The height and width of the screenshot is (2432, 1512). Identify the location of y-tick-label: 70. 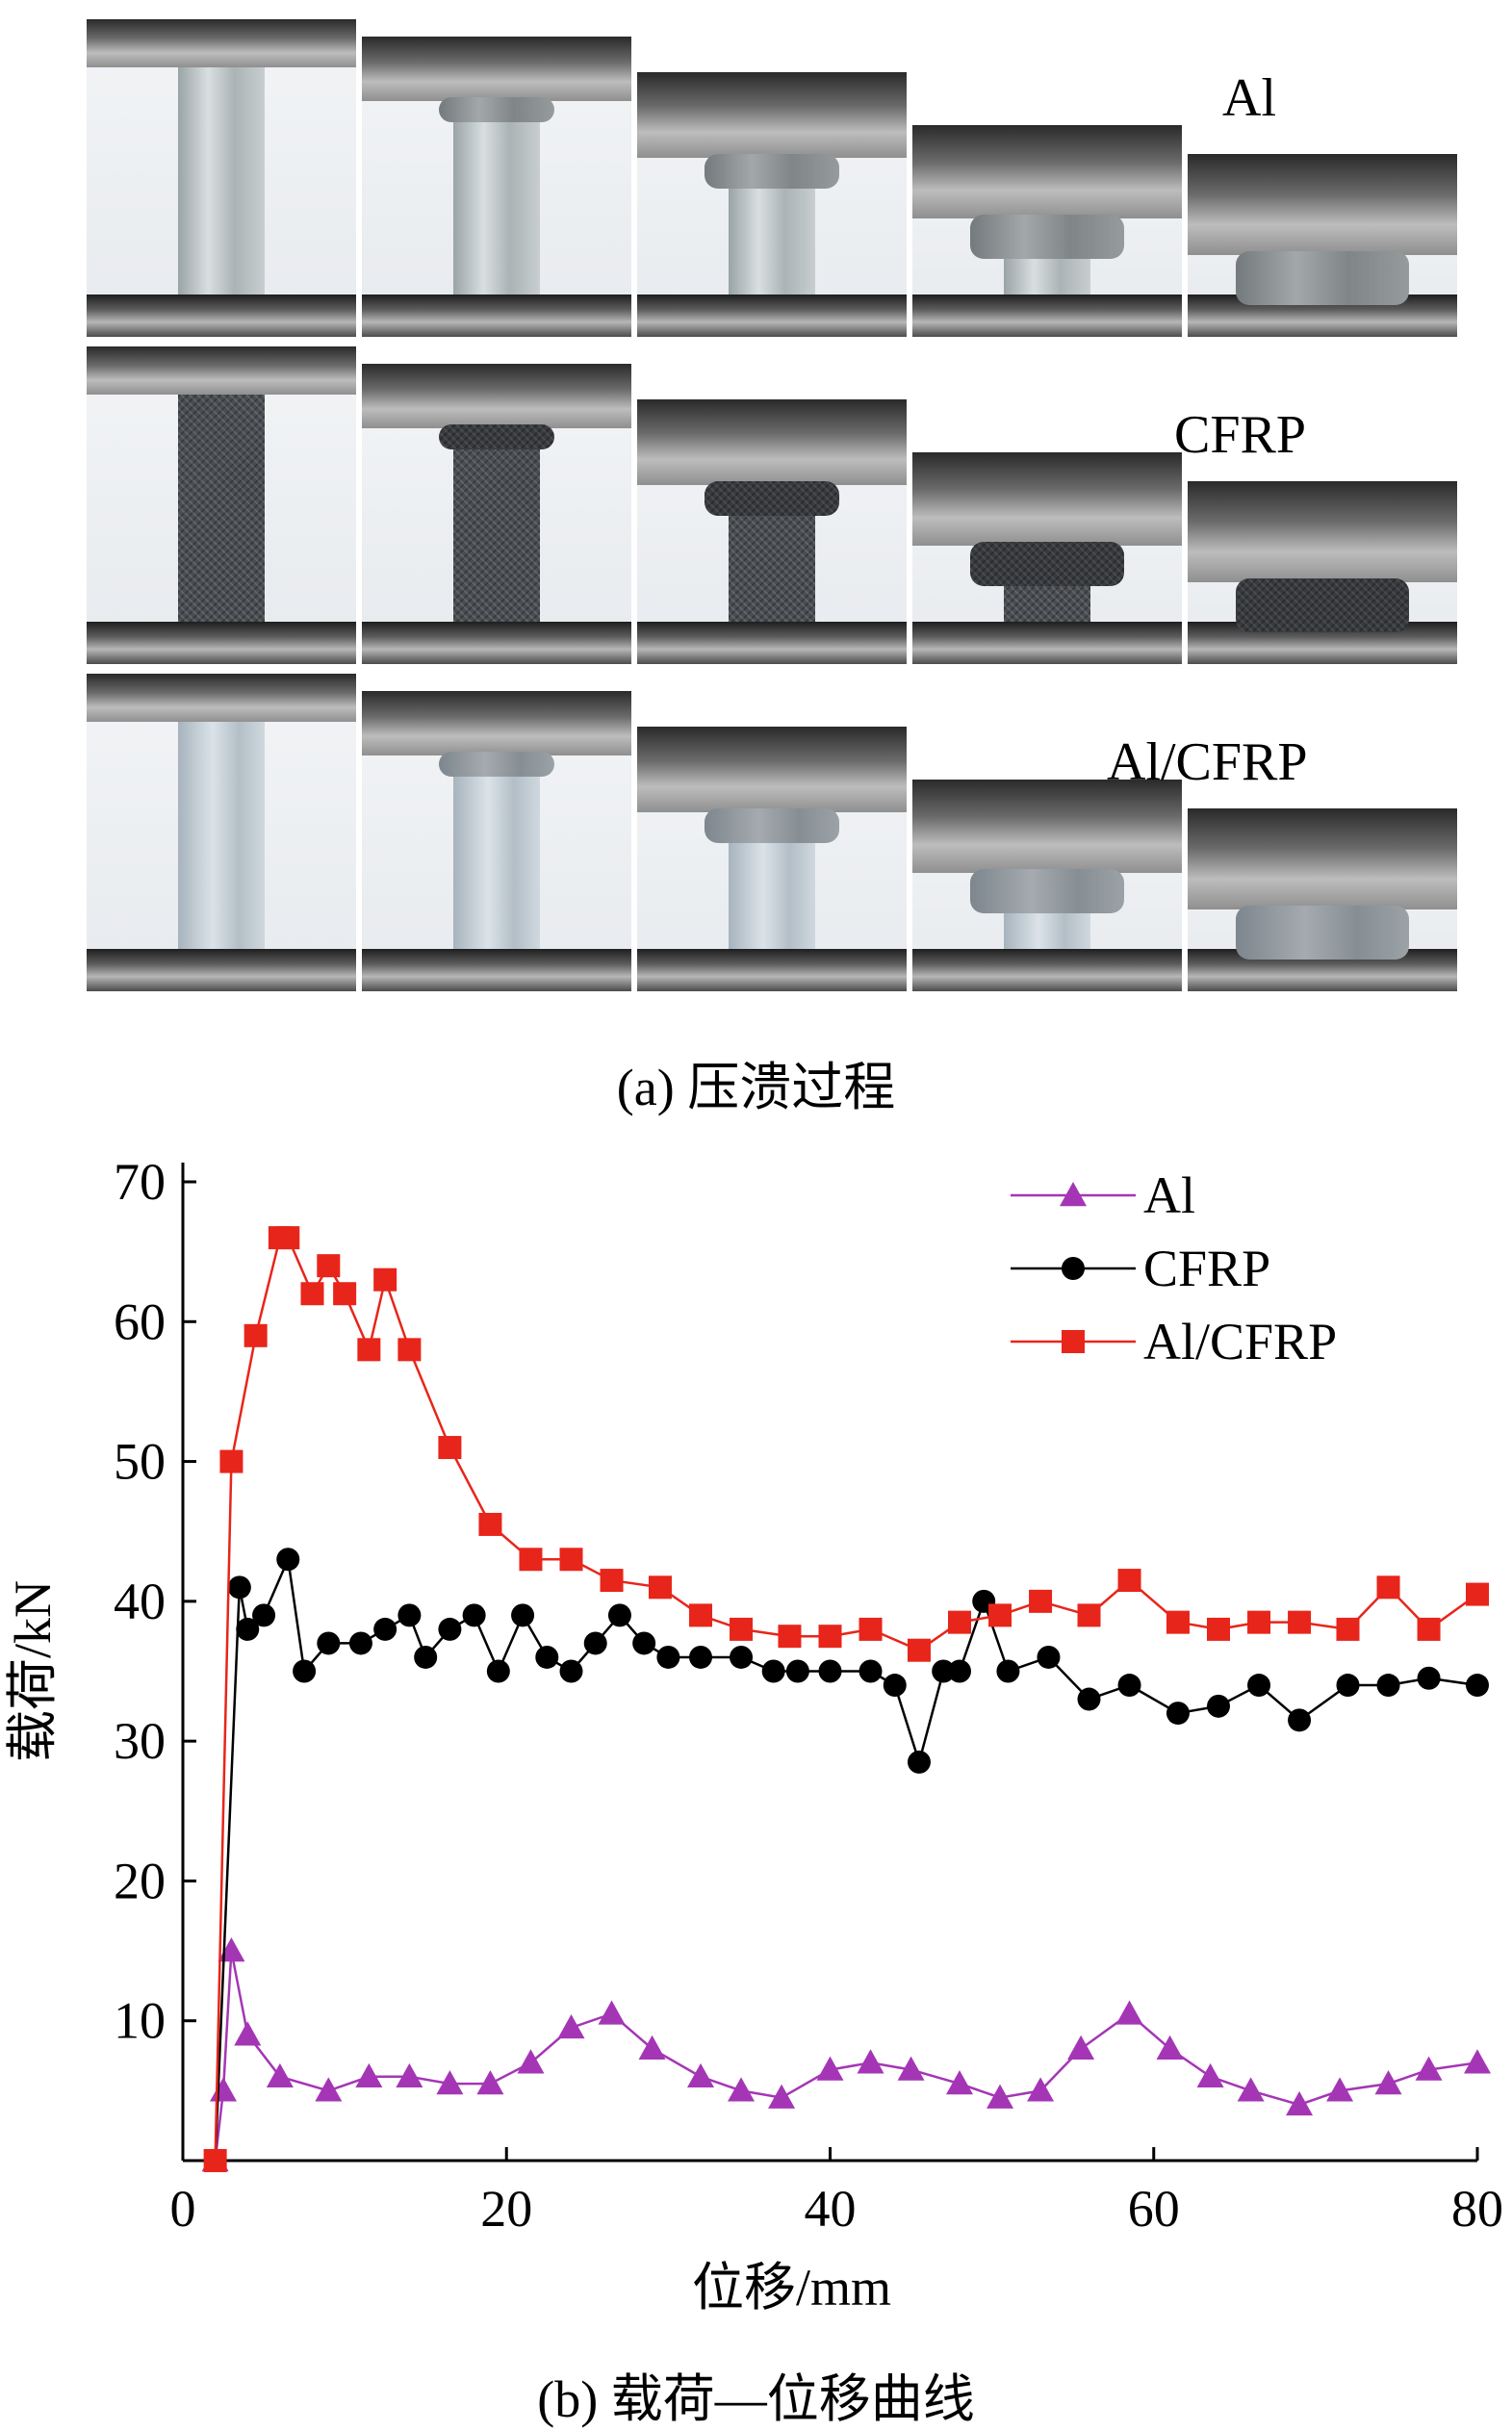
(140, 1182).